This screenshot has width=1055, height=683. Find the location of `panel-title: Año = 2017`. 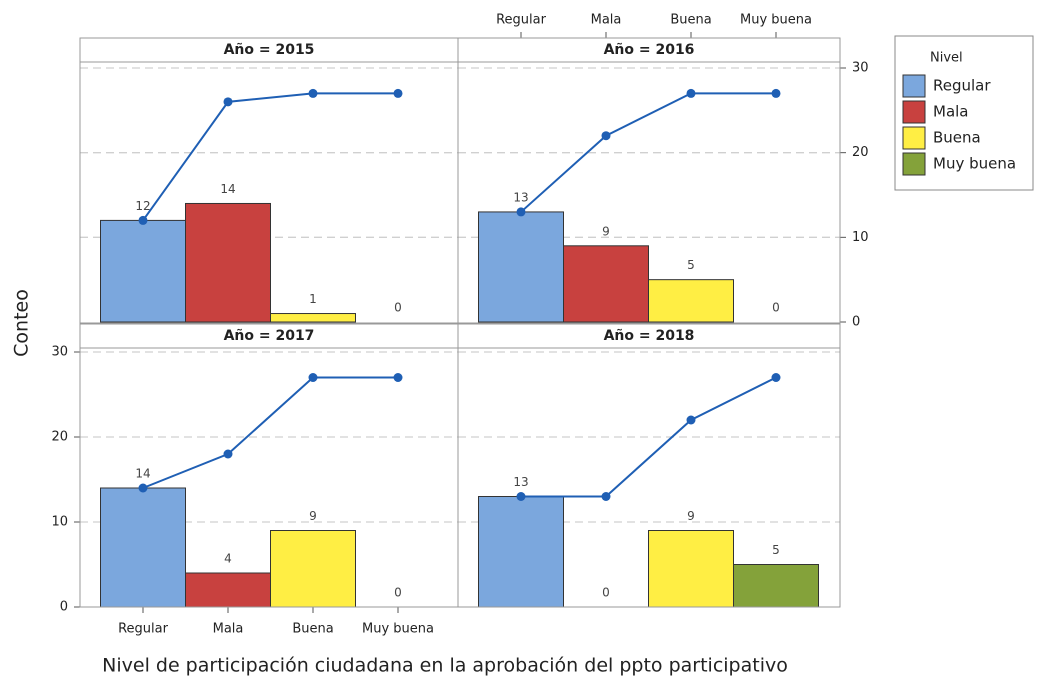

panel-title: Año = 2017 is located at coordinates (269, 336).